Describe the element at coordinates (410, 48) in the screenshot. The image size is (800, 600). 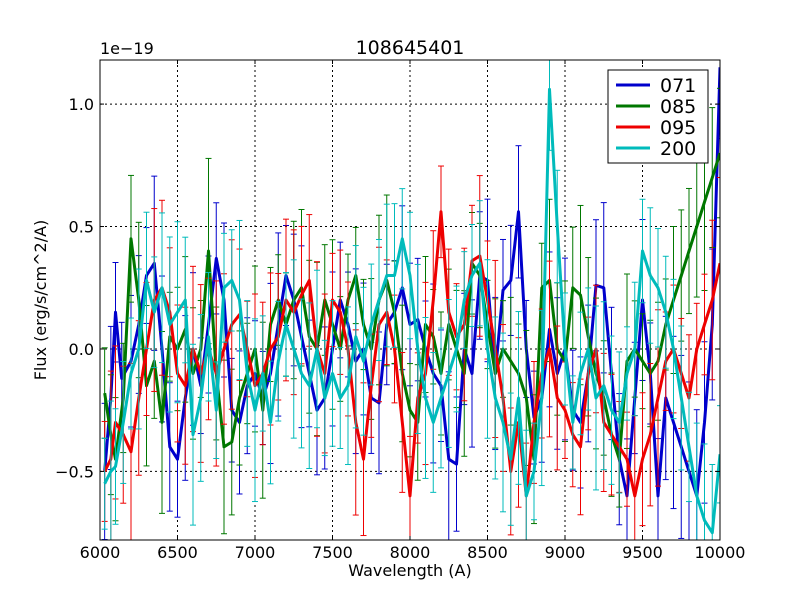
I see `chart-title: 108645401` at that location.